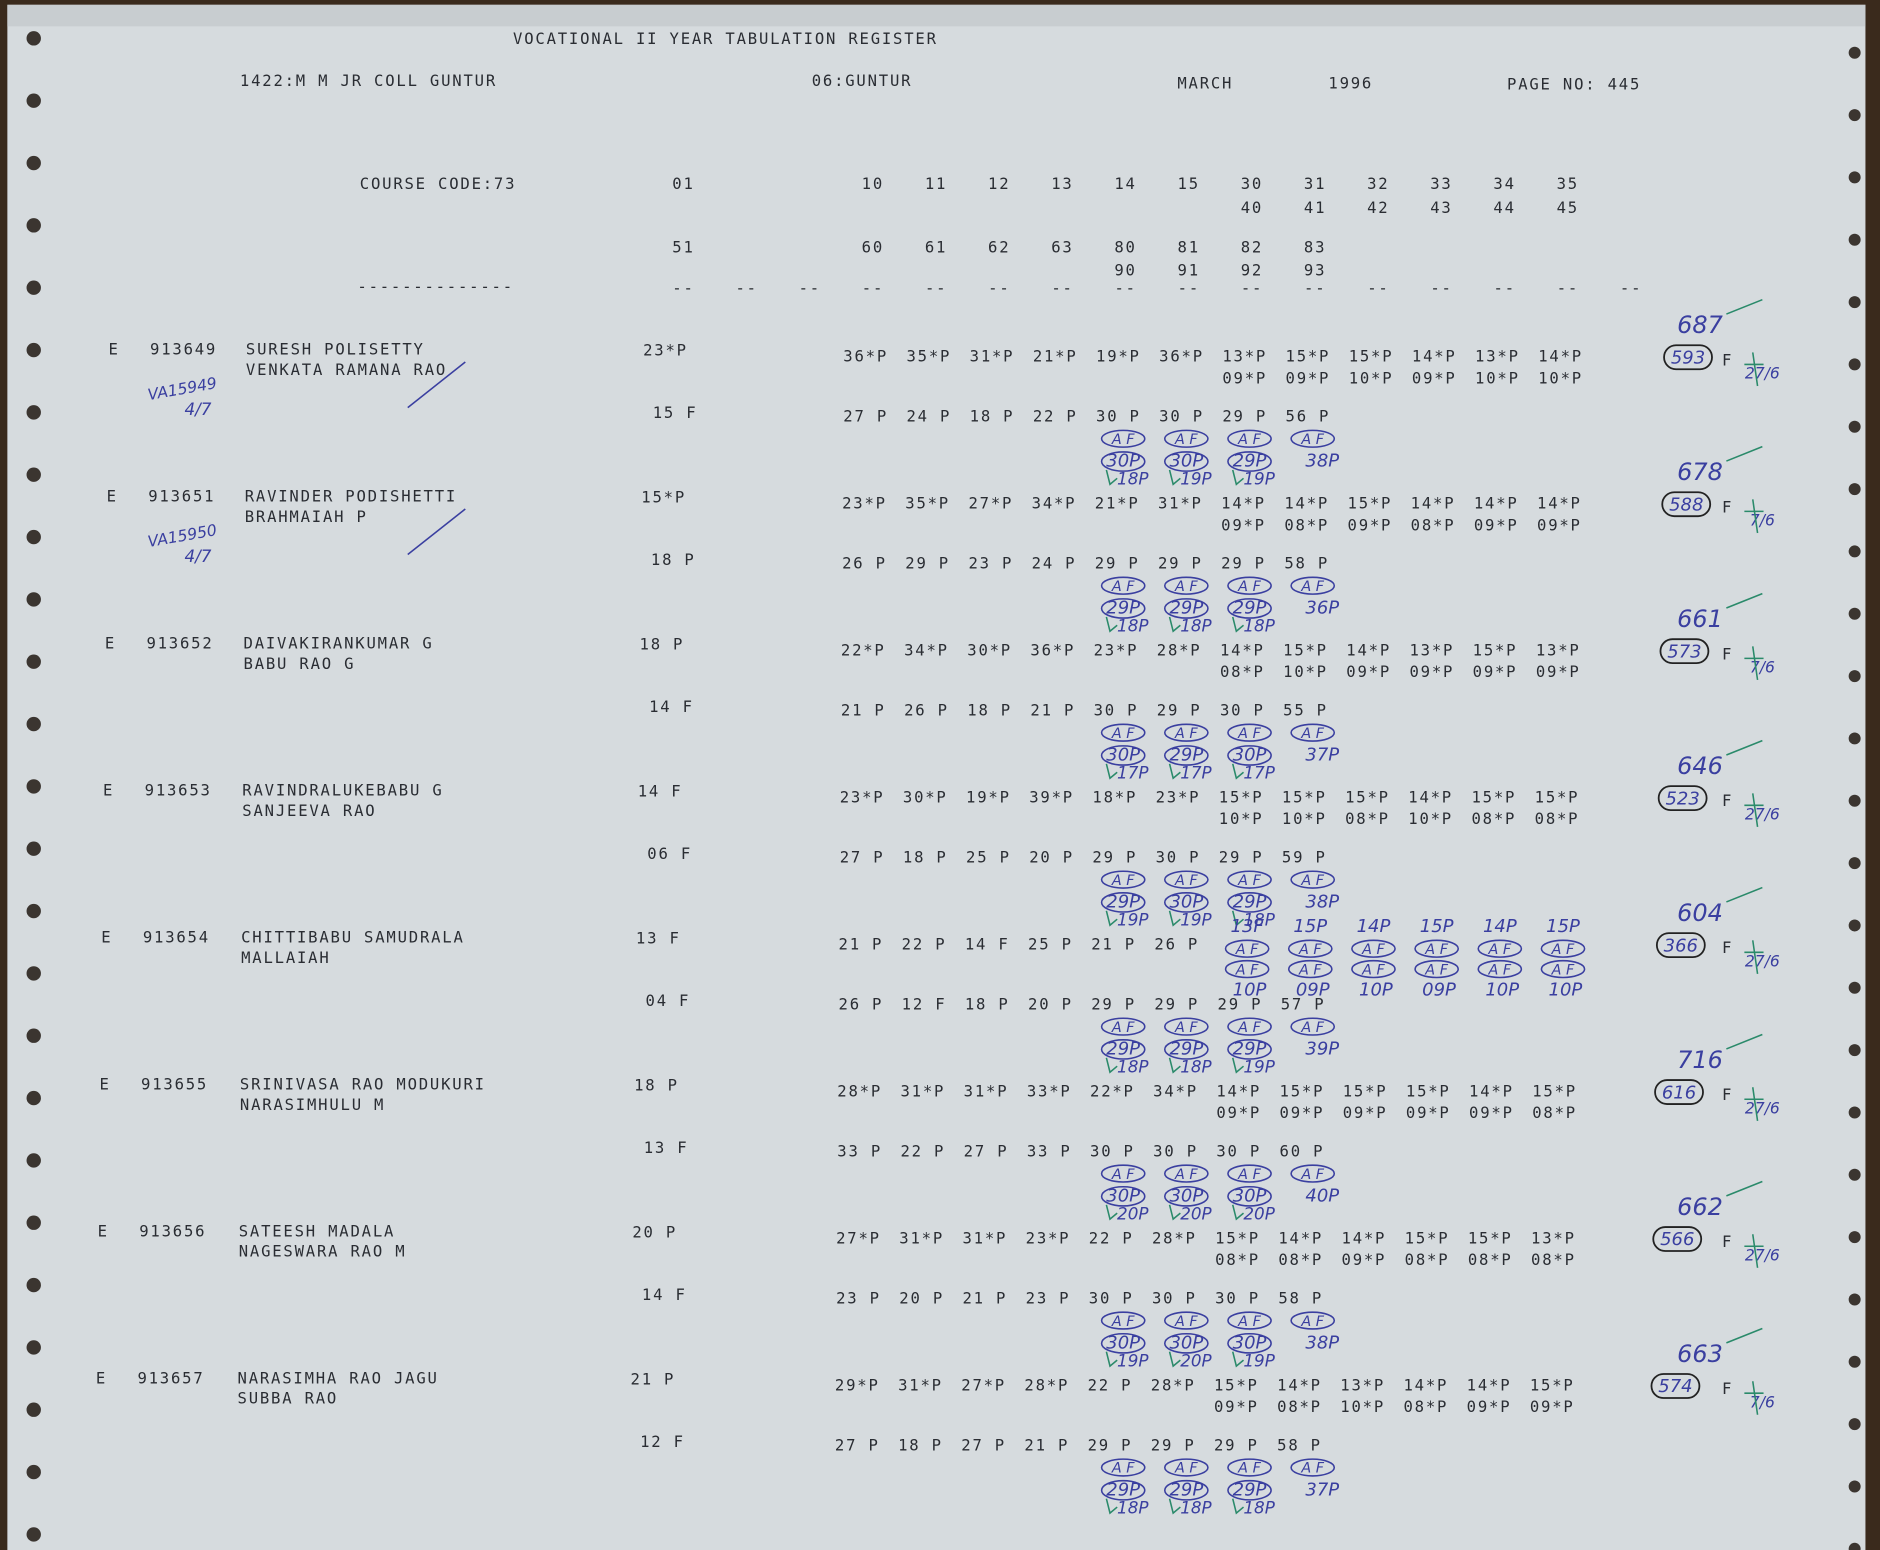  What do you see at coordinates (1374, 926) in the screenshot?
I see `hand-mark: 14P` at bounding box center [1374, 926].